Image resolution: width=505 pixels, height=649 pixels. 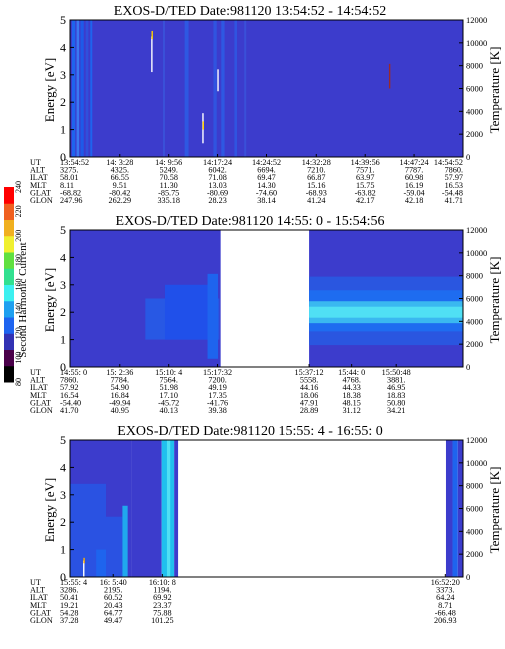 I want to click on row-value: -85.75, so click(x=168, y=192).